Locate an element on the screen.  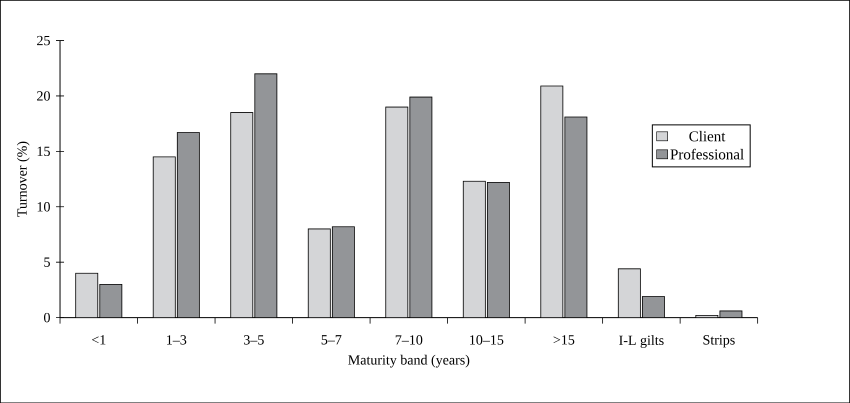
y-tick-label: 15 is located at coordinates (44, 151).